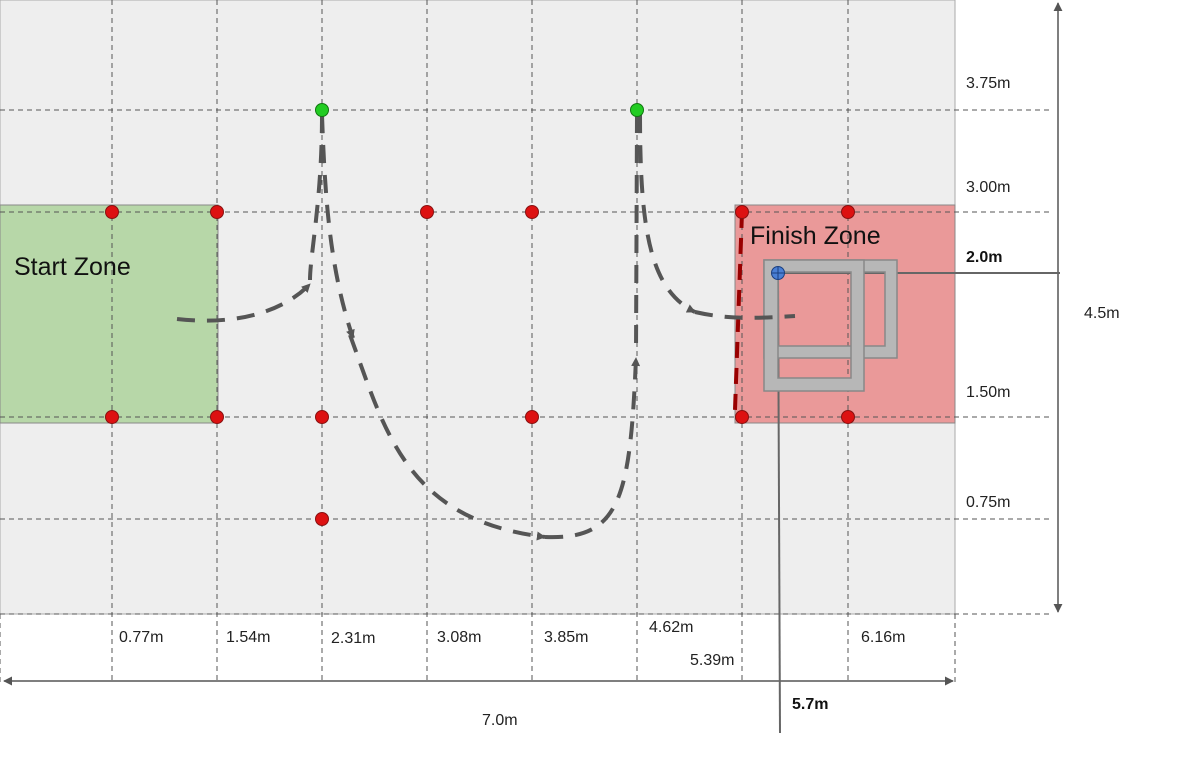  What do you see at coordinates (248, 637) in the screenshot?
I see `x-label: 1.54m` at bounding box center [248, 637].